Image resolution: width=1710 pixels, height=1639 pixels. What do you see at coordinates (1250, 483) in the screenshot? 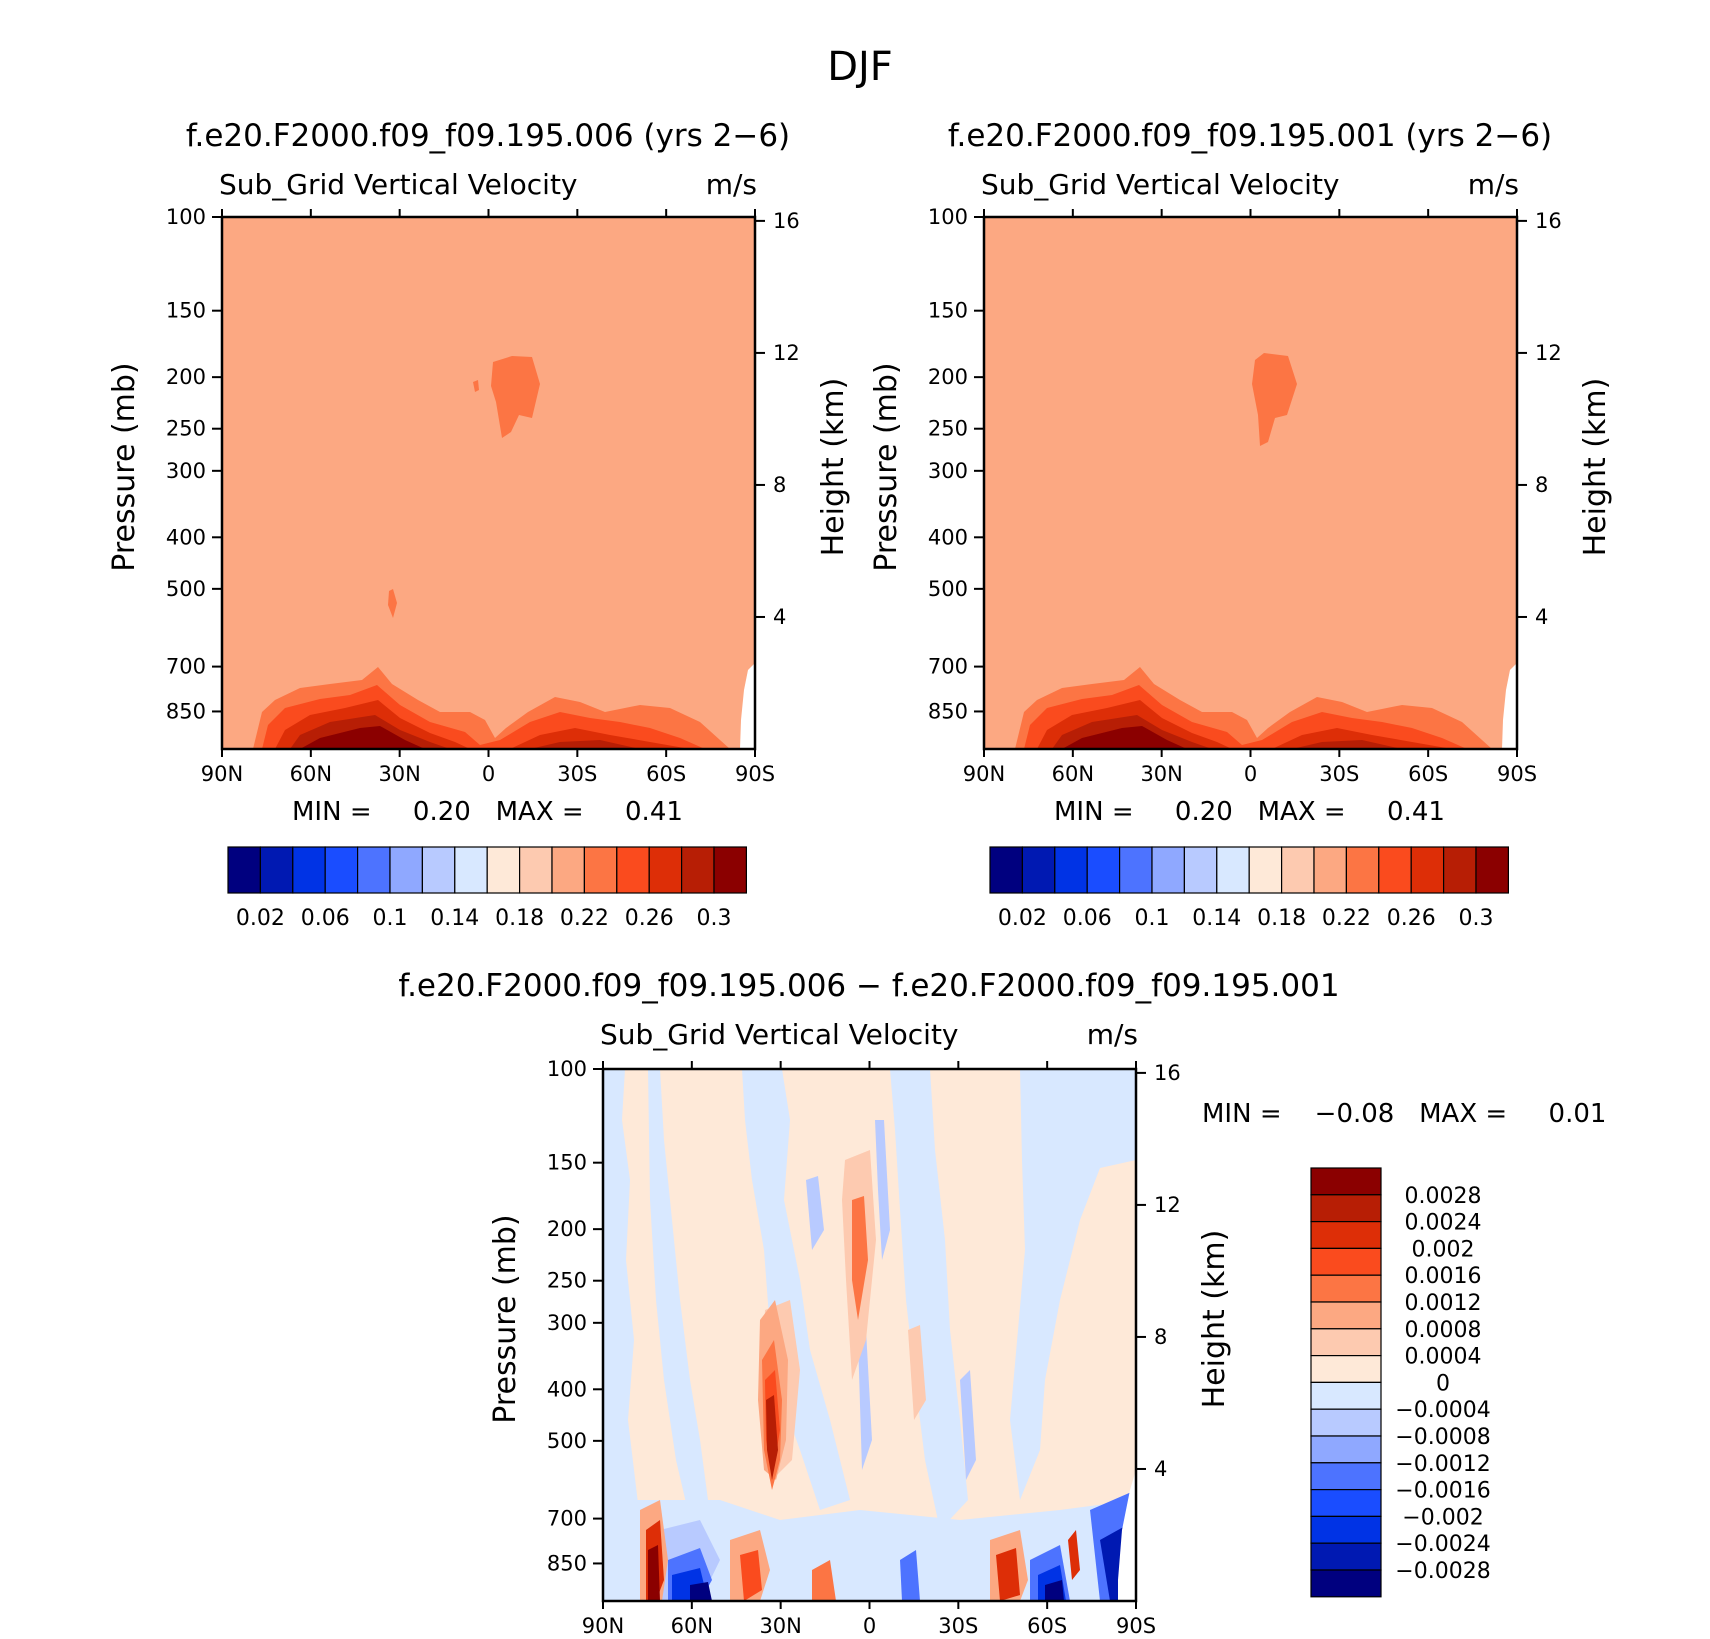
I see `panel-right-plot` at bounding box center [1250, 483].